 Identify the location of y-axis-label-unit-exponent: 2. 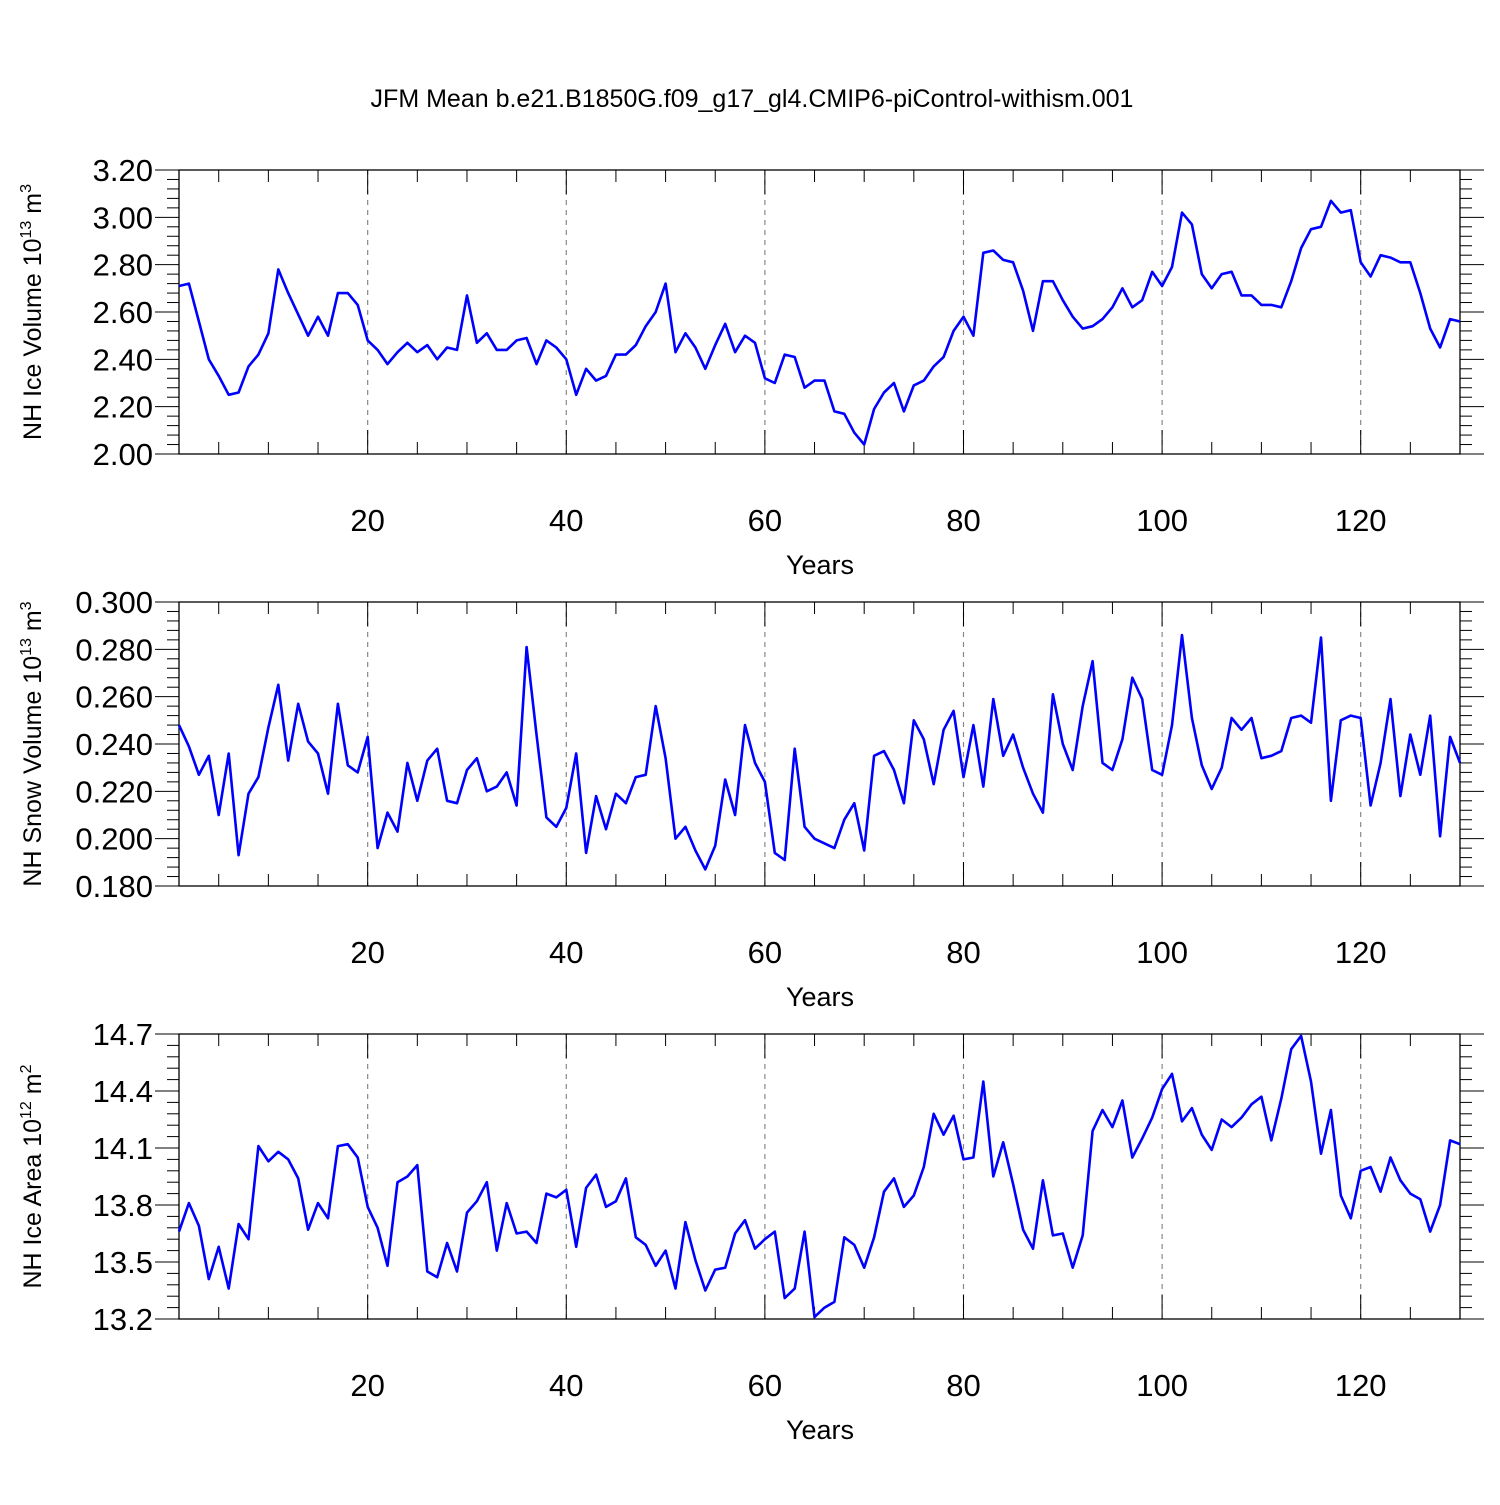
(26, 1068).